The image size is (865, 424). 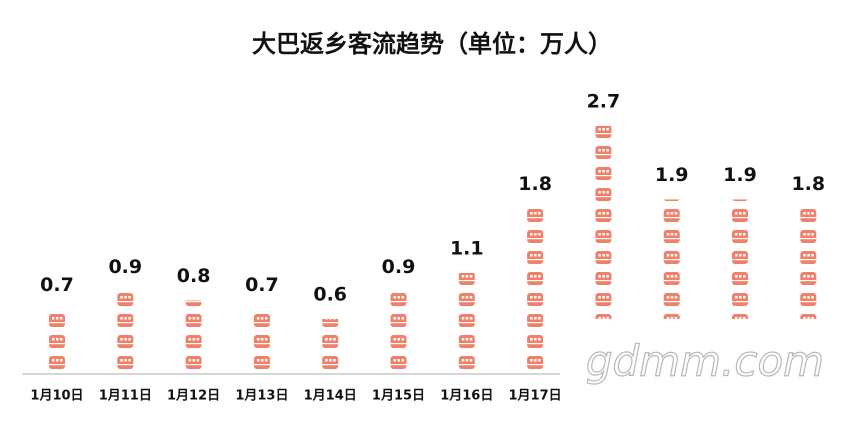 I want to click on value-label: 1.1, so click(x=467, y=248).